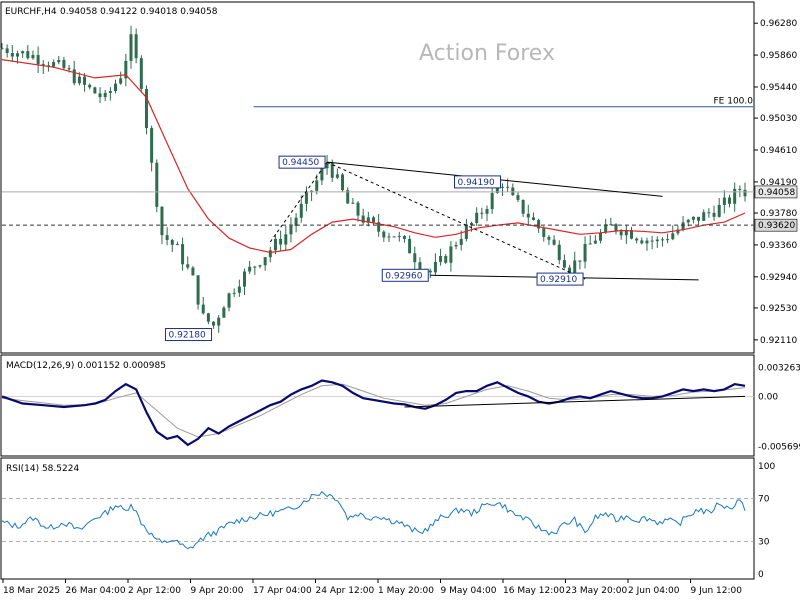 The image size is (800, 604). I want to click on x-axis-label: 23 May 20:00, so click(597, 591).